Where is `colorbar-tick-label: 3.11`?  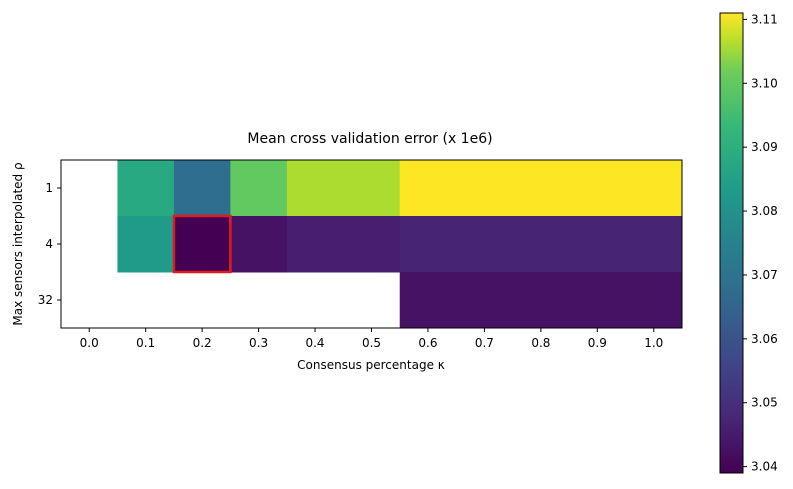 colorbar-tick-label: 3.11 is located at coordinates (764, 19).